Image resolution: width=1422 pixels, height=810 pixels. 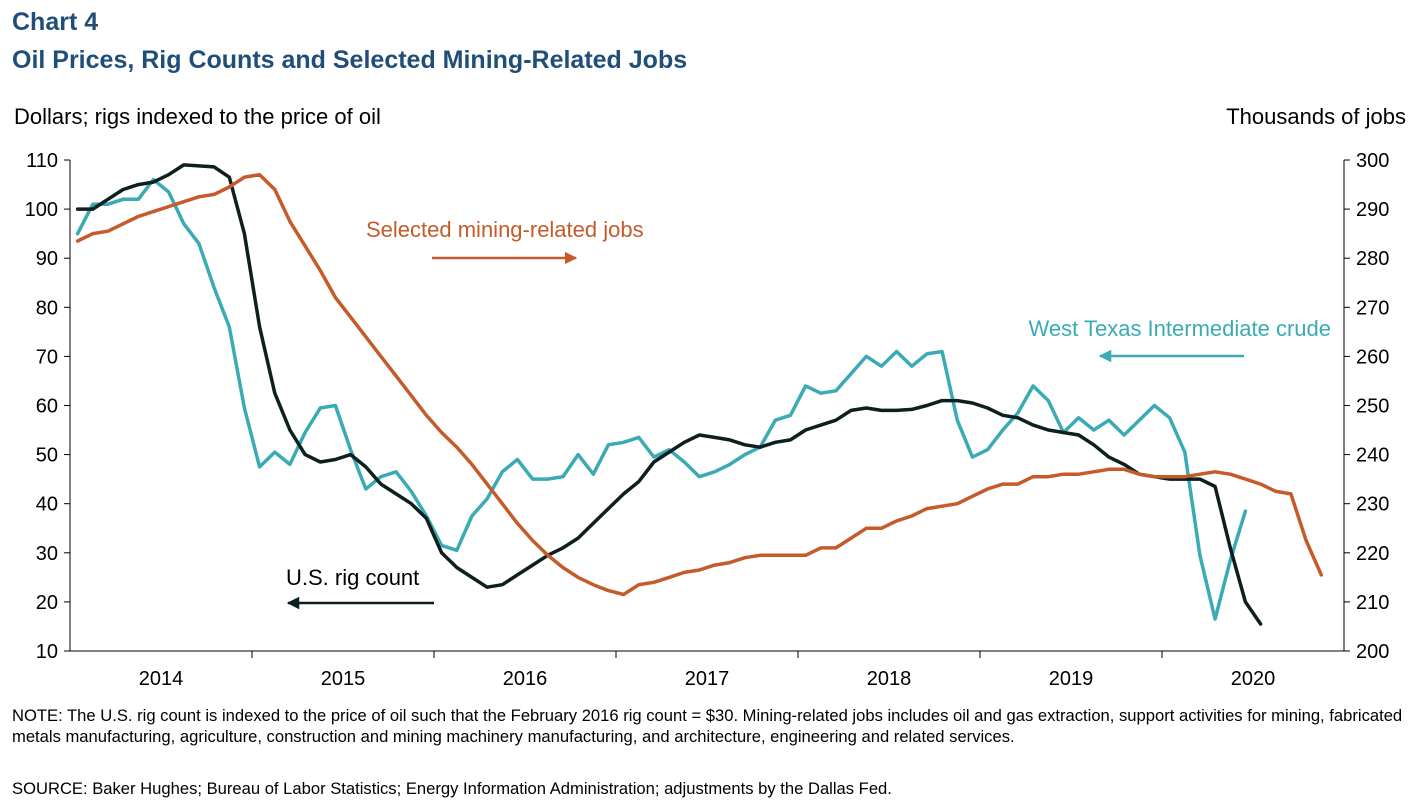 I want to click on x-axis-ticks: 2014 2015 2016 2017 2018 2019 2020, so click(x=707, y=670).